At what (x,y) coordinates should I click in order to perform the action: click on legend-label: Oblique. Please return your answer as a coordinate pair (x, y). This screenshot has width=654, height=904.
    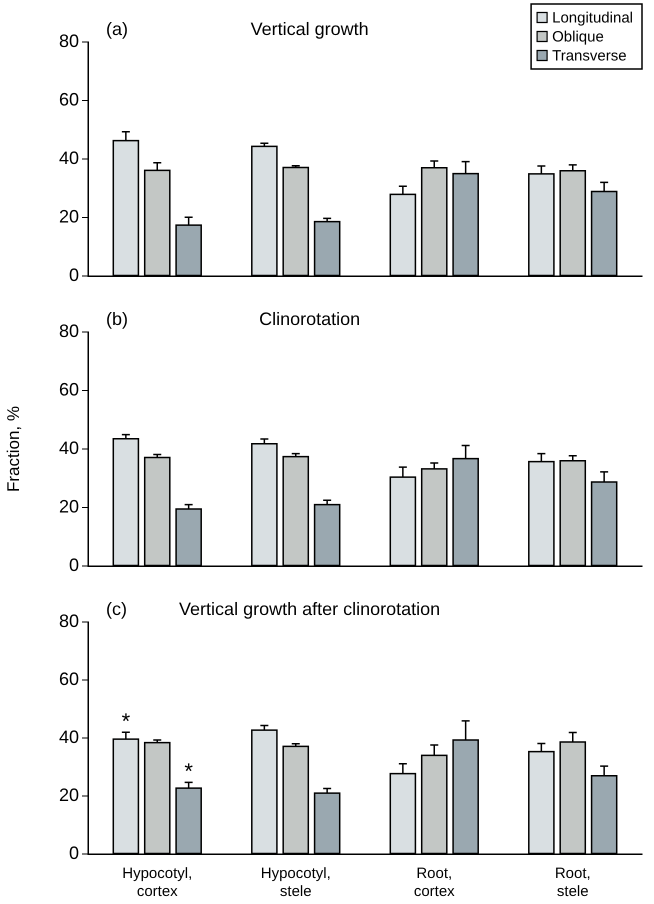
    Looking at the image, I should click on (578, 37).